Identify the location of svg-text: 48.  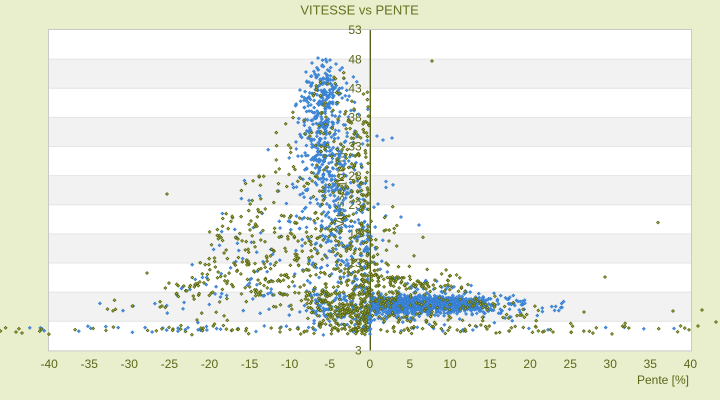
(355, 59).